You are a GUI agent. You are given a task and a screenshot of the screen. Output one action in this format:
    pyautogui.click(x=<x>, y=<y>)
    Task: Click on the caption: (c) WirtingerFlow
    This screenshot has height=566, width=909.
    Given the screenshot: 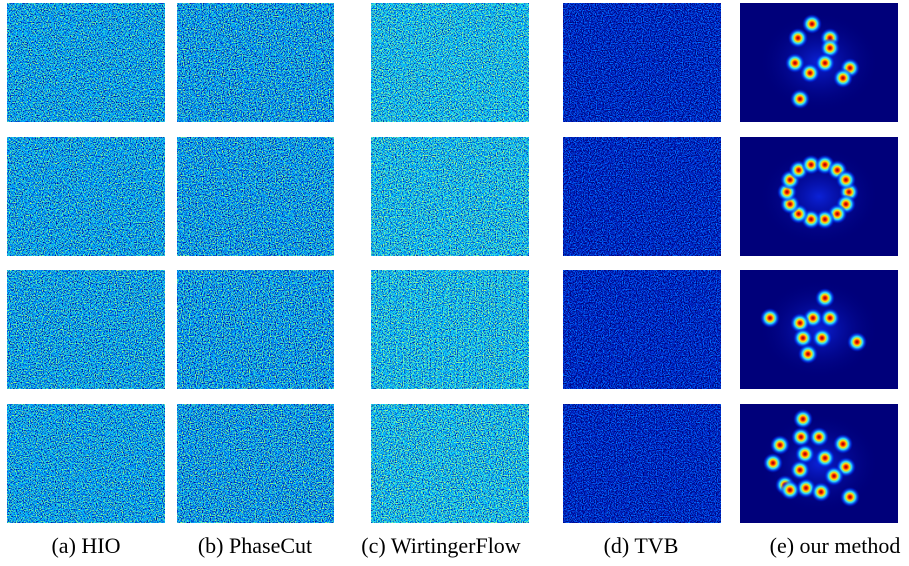 What is the action you would take?
    pyautogui.click(x=441, y=545)
    